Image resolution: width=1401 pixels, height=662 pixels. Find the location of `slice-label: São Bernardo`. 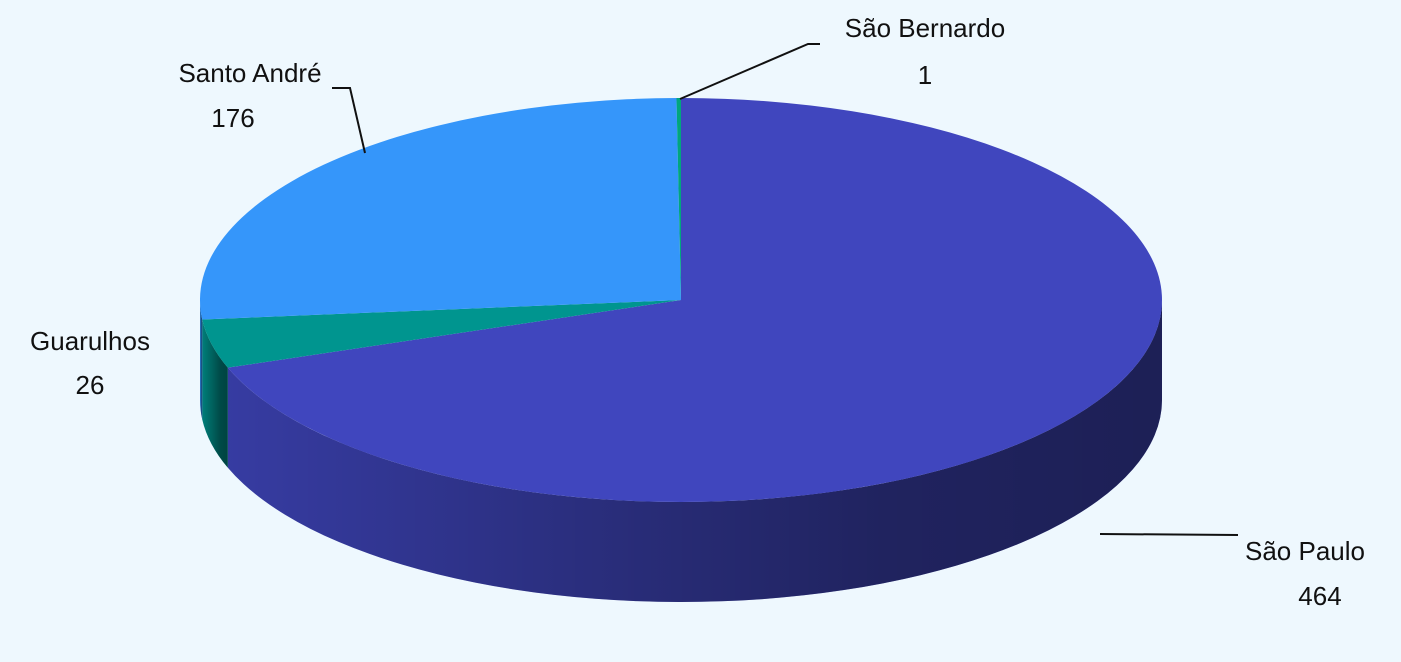

slice-label: São Bernardo is located at coordinates (925, 28).